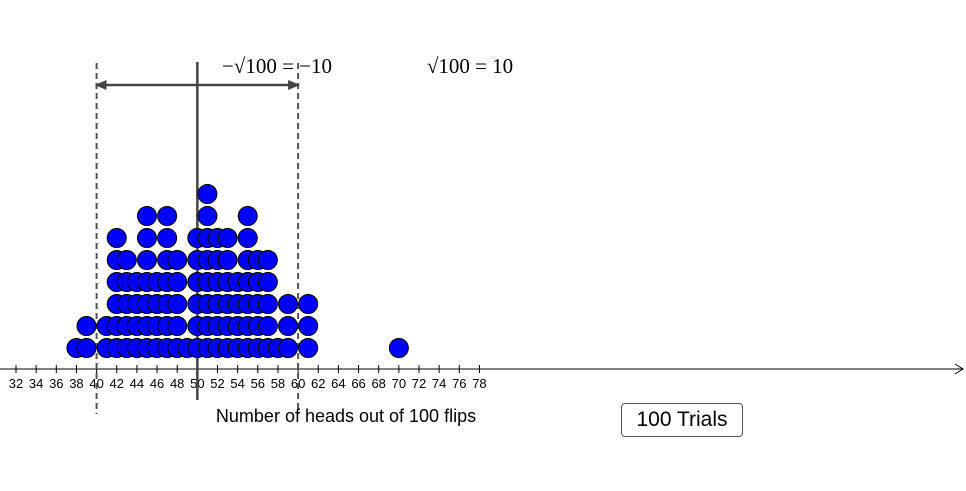 The image size is (966, 491). What do you see at coordinates (318, 383) in the screenshot?
I see `x-tick-label: 62` at bounding box center [318, 383].